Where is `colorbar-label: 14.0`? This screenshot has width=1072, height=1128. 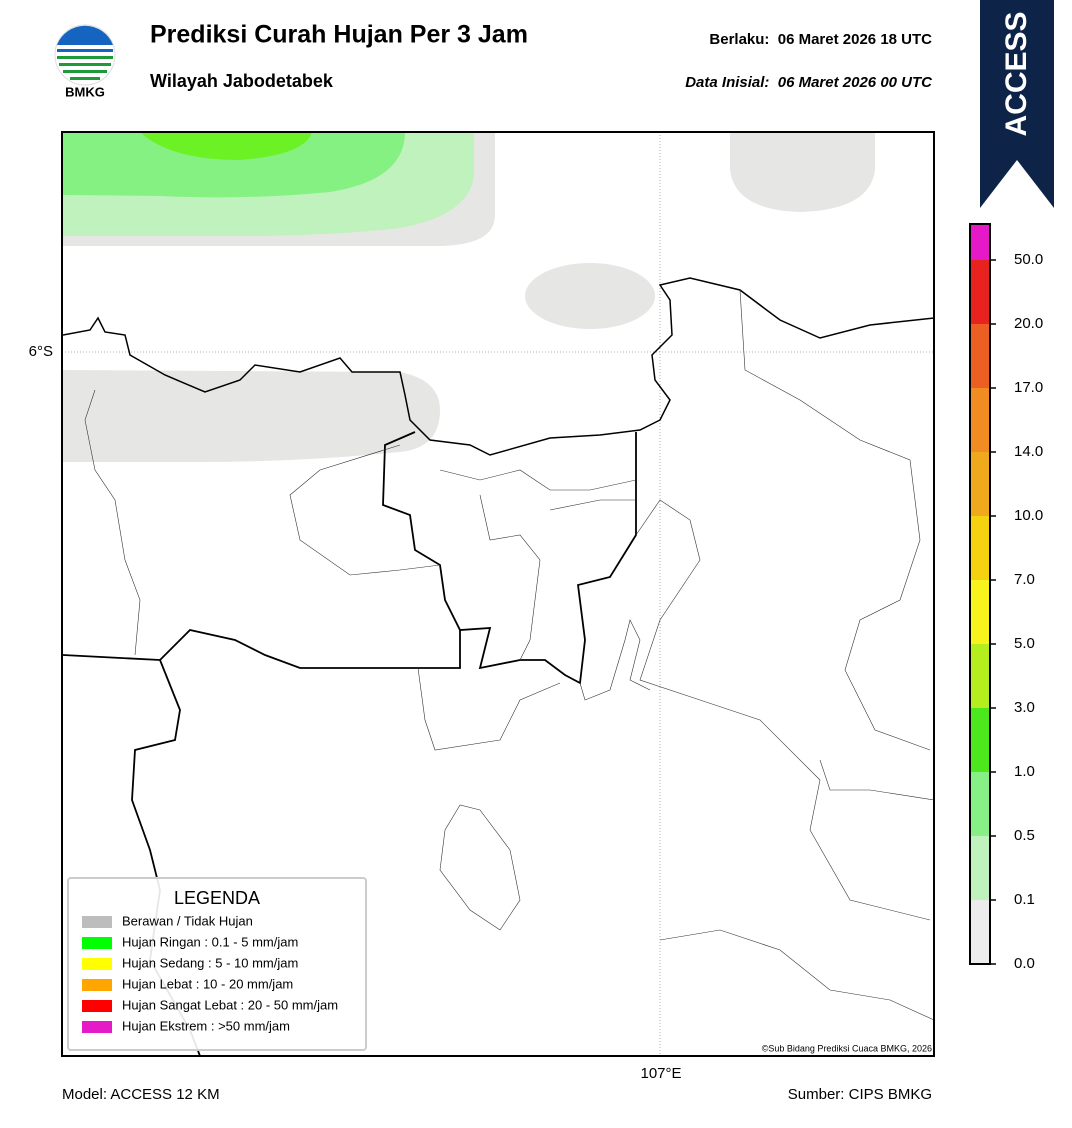 colorbar-label: 14.0 is located at coordinates (1028, 451).